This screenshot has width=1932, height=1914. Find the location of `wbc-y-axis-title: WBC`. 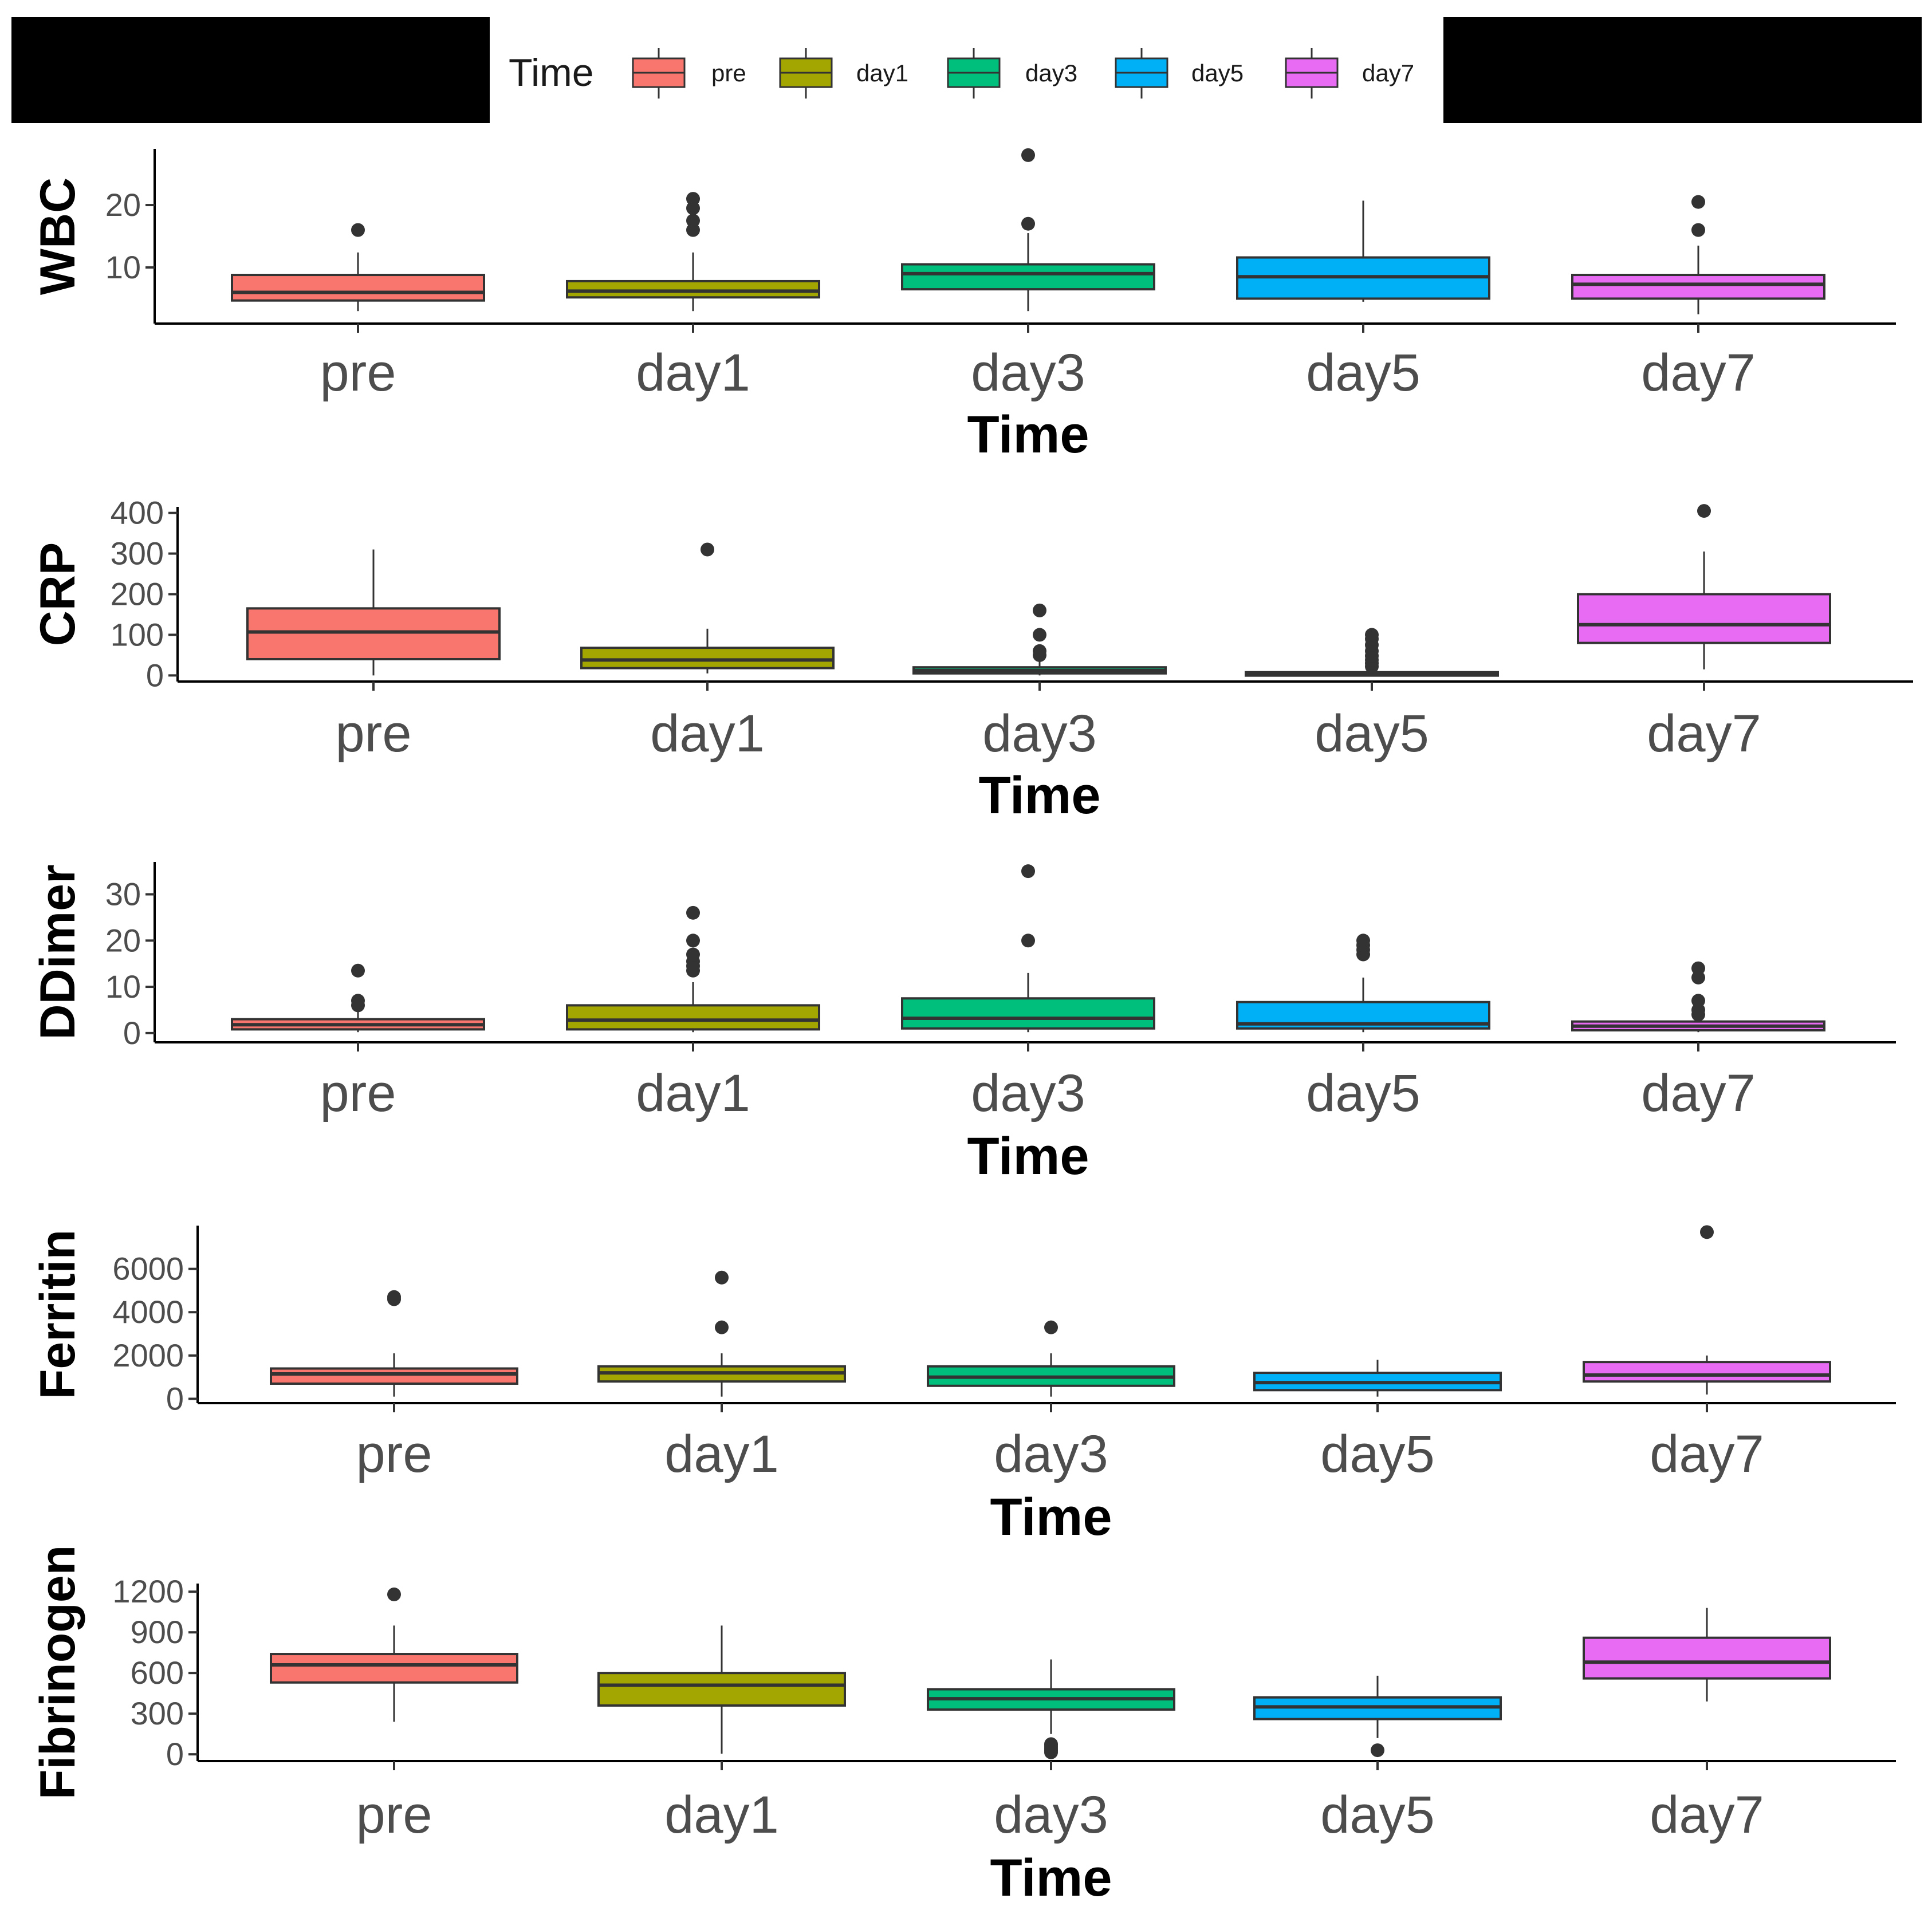

wbc-y-axis-title: WBC is located at coordinates (57, 236).